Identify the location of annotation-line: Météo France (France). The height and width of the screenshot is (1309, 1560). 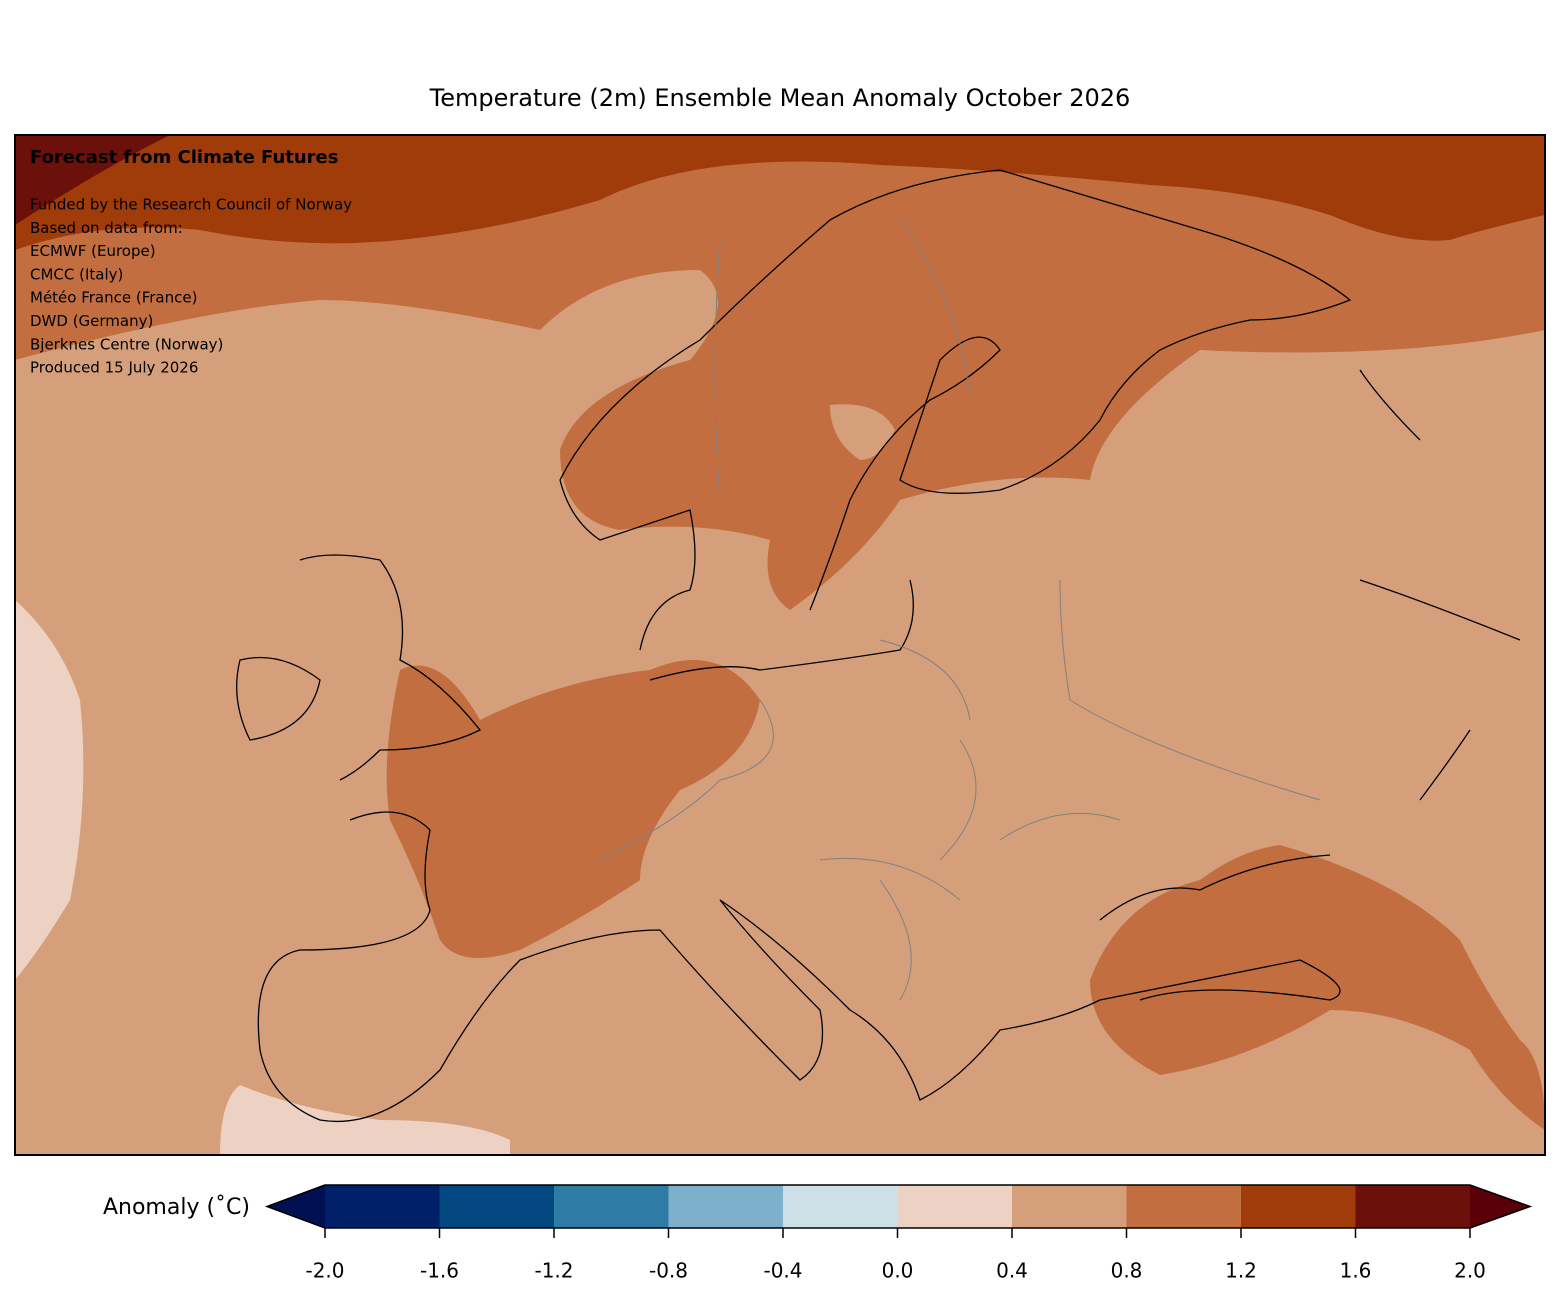
(113, 298).